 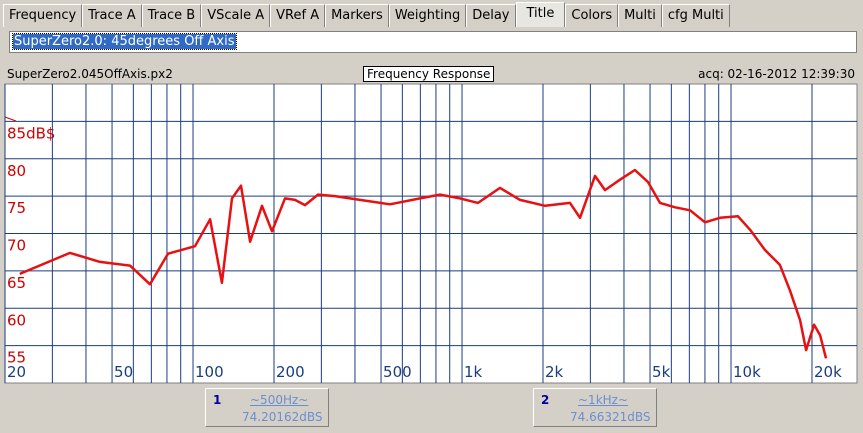 I want to click on marker-frequency: ~1kHz~, so click(x=603, y=400).